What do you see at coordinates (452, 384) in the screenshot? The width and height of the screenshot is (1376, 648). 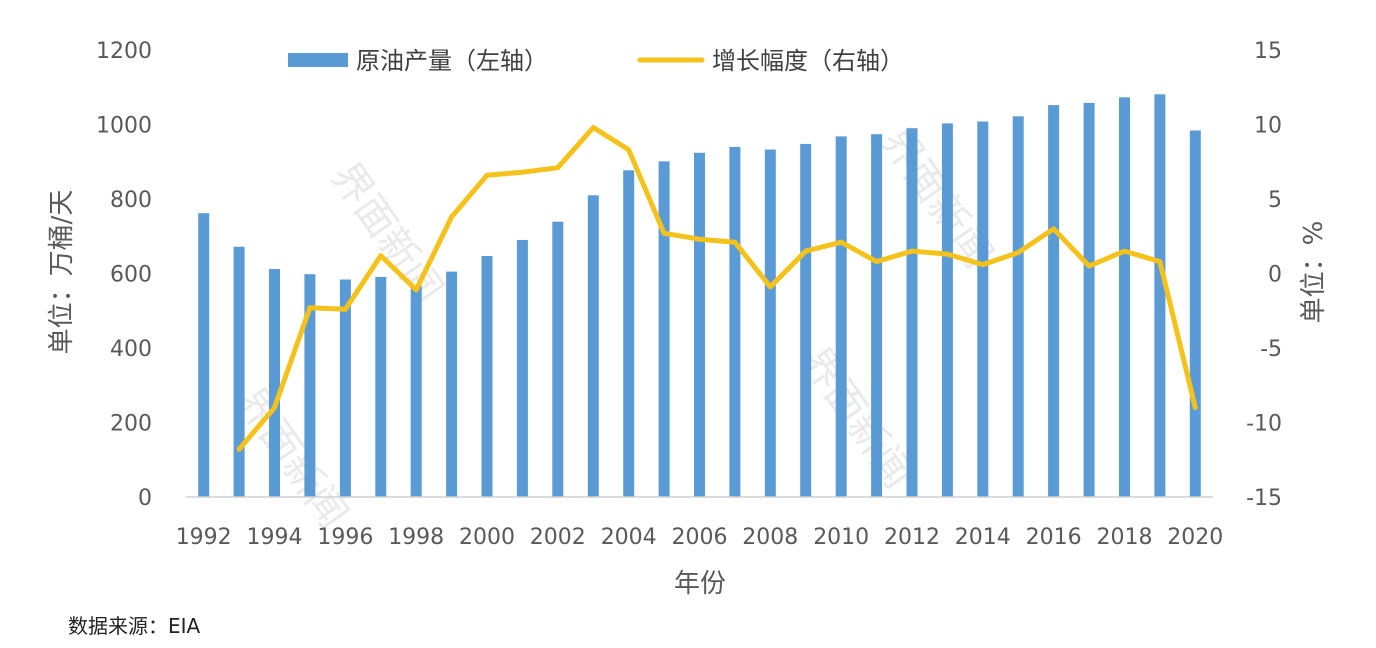 I see `bar-1999` at bounding box center [452, 384].